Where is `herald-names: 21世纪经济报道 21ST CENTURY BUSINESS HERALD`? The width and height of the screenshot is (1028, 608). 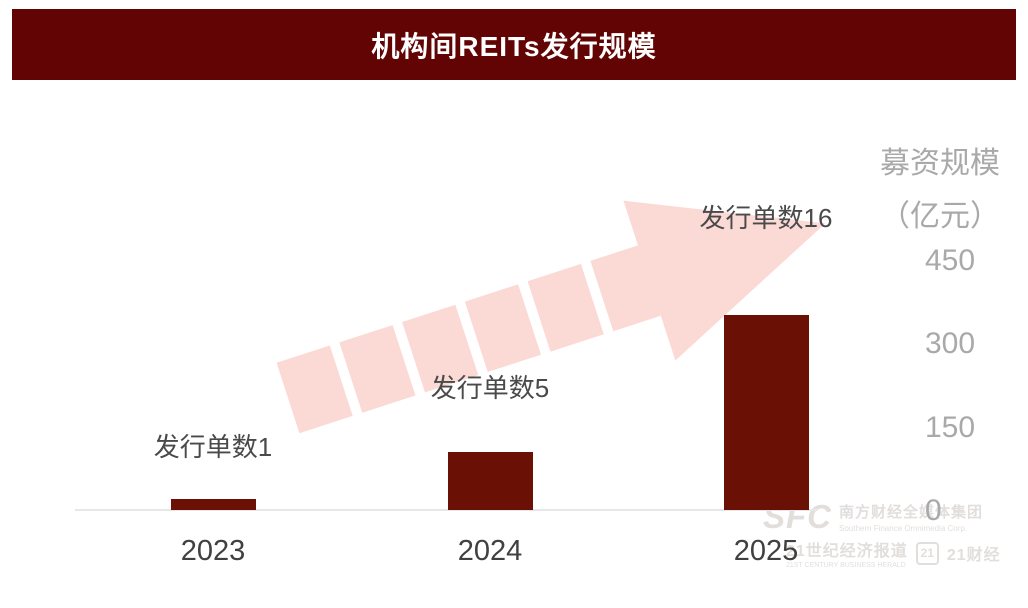
herald-names: 21世纪经济报道 21ST CENTURY BUSINESS HERALD is located at coordinates (847, 553).